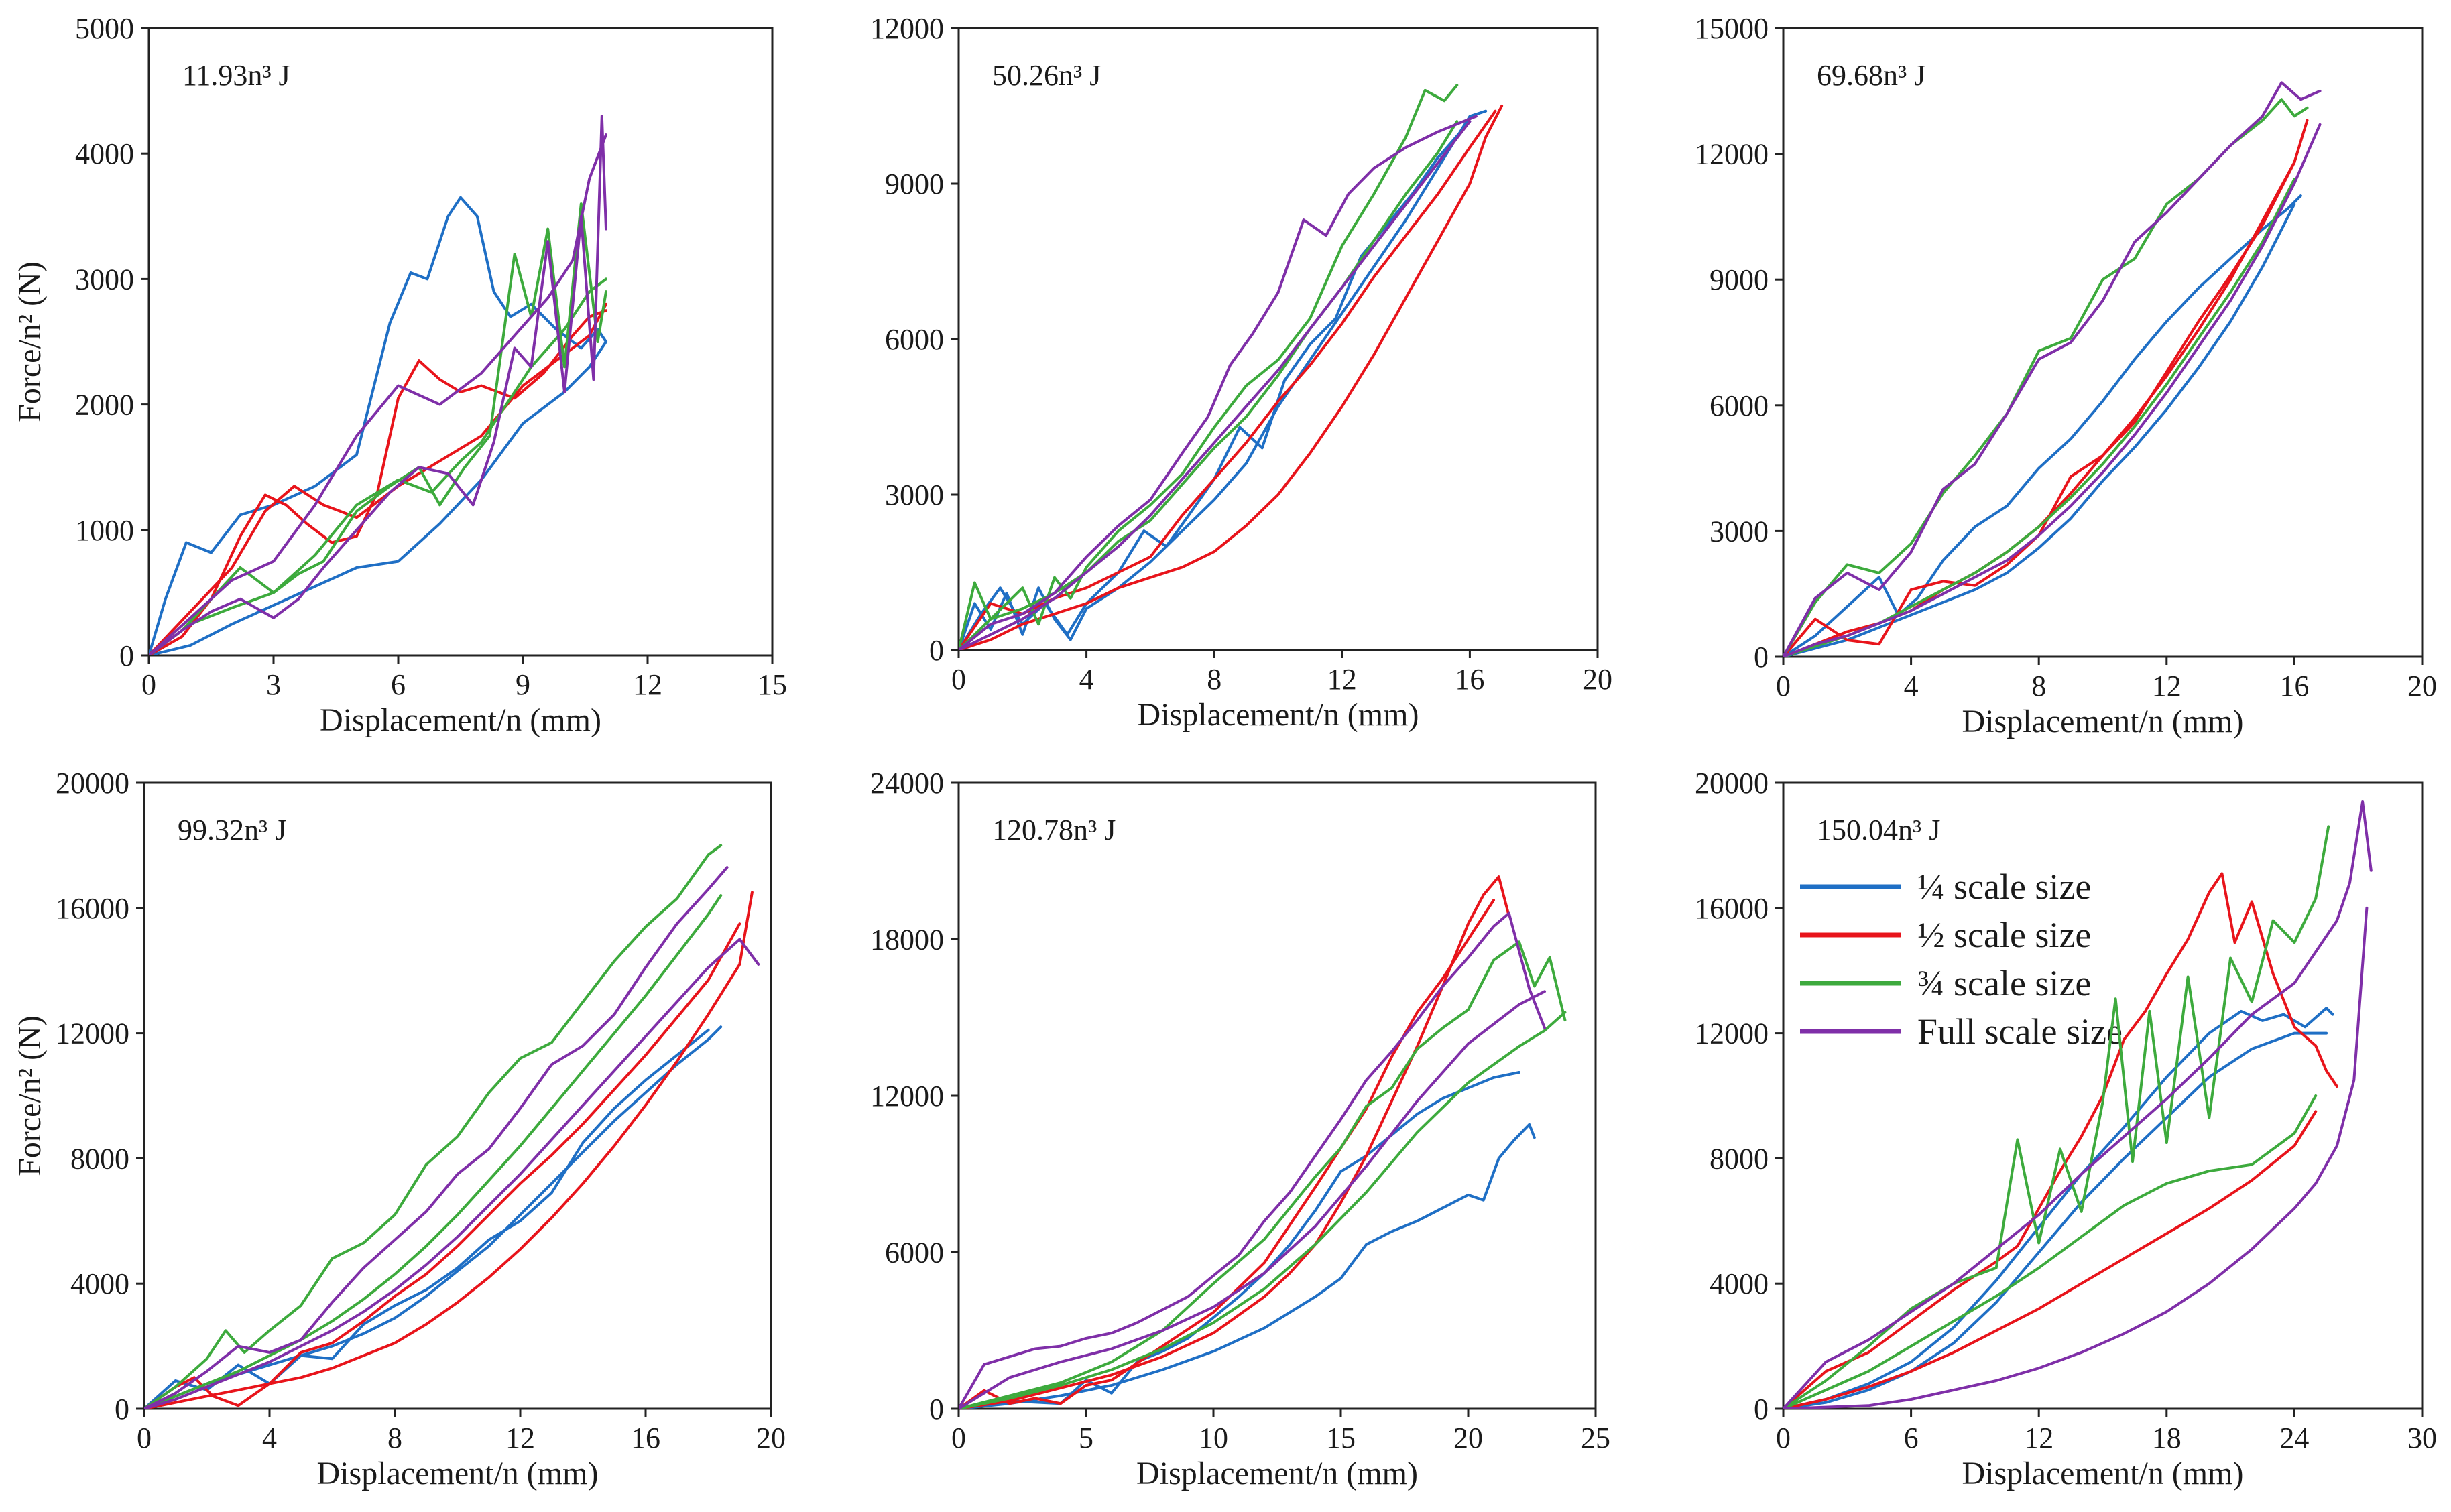 The image size is (2451, 1512). I want to click on legend-label-half: ½ scale size, so click(2004, 935).